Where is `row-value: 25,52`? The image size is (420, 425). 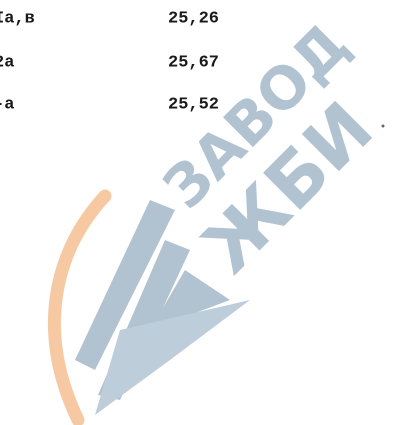 row-value: 25,52 is located at coordinates (193, 104).